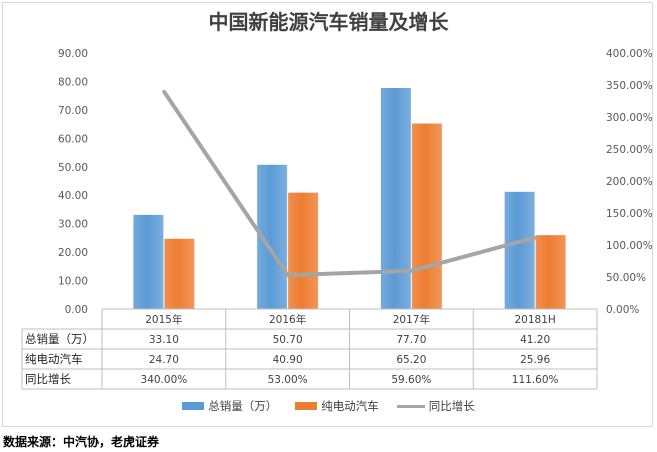 This screenshot has width=657, height=452. What do you see at coordinates (534, 320) in the screenshot?
I see `x-tick-label: 20181H` at bounding box center [534, 320].